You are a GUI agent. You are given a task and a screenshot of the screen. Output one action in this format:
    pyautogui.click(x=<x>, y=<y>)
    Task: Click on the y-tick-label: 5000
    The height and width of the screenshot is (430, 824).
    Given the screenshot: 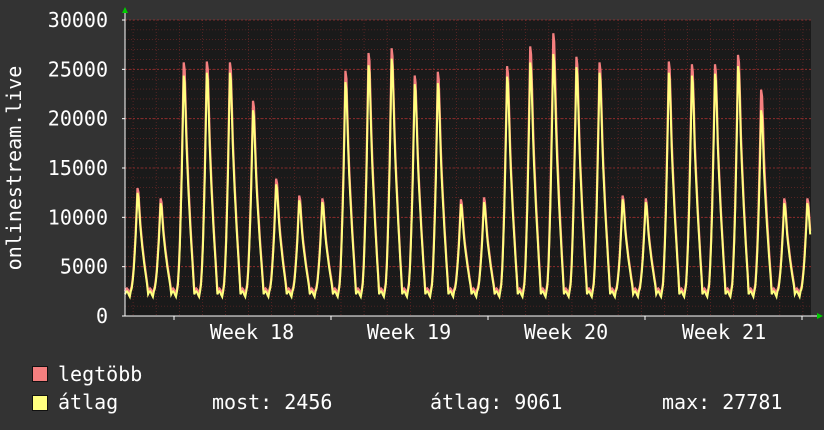 What is the action you would take?
    pyautogui.click(x=84, y=267)
    